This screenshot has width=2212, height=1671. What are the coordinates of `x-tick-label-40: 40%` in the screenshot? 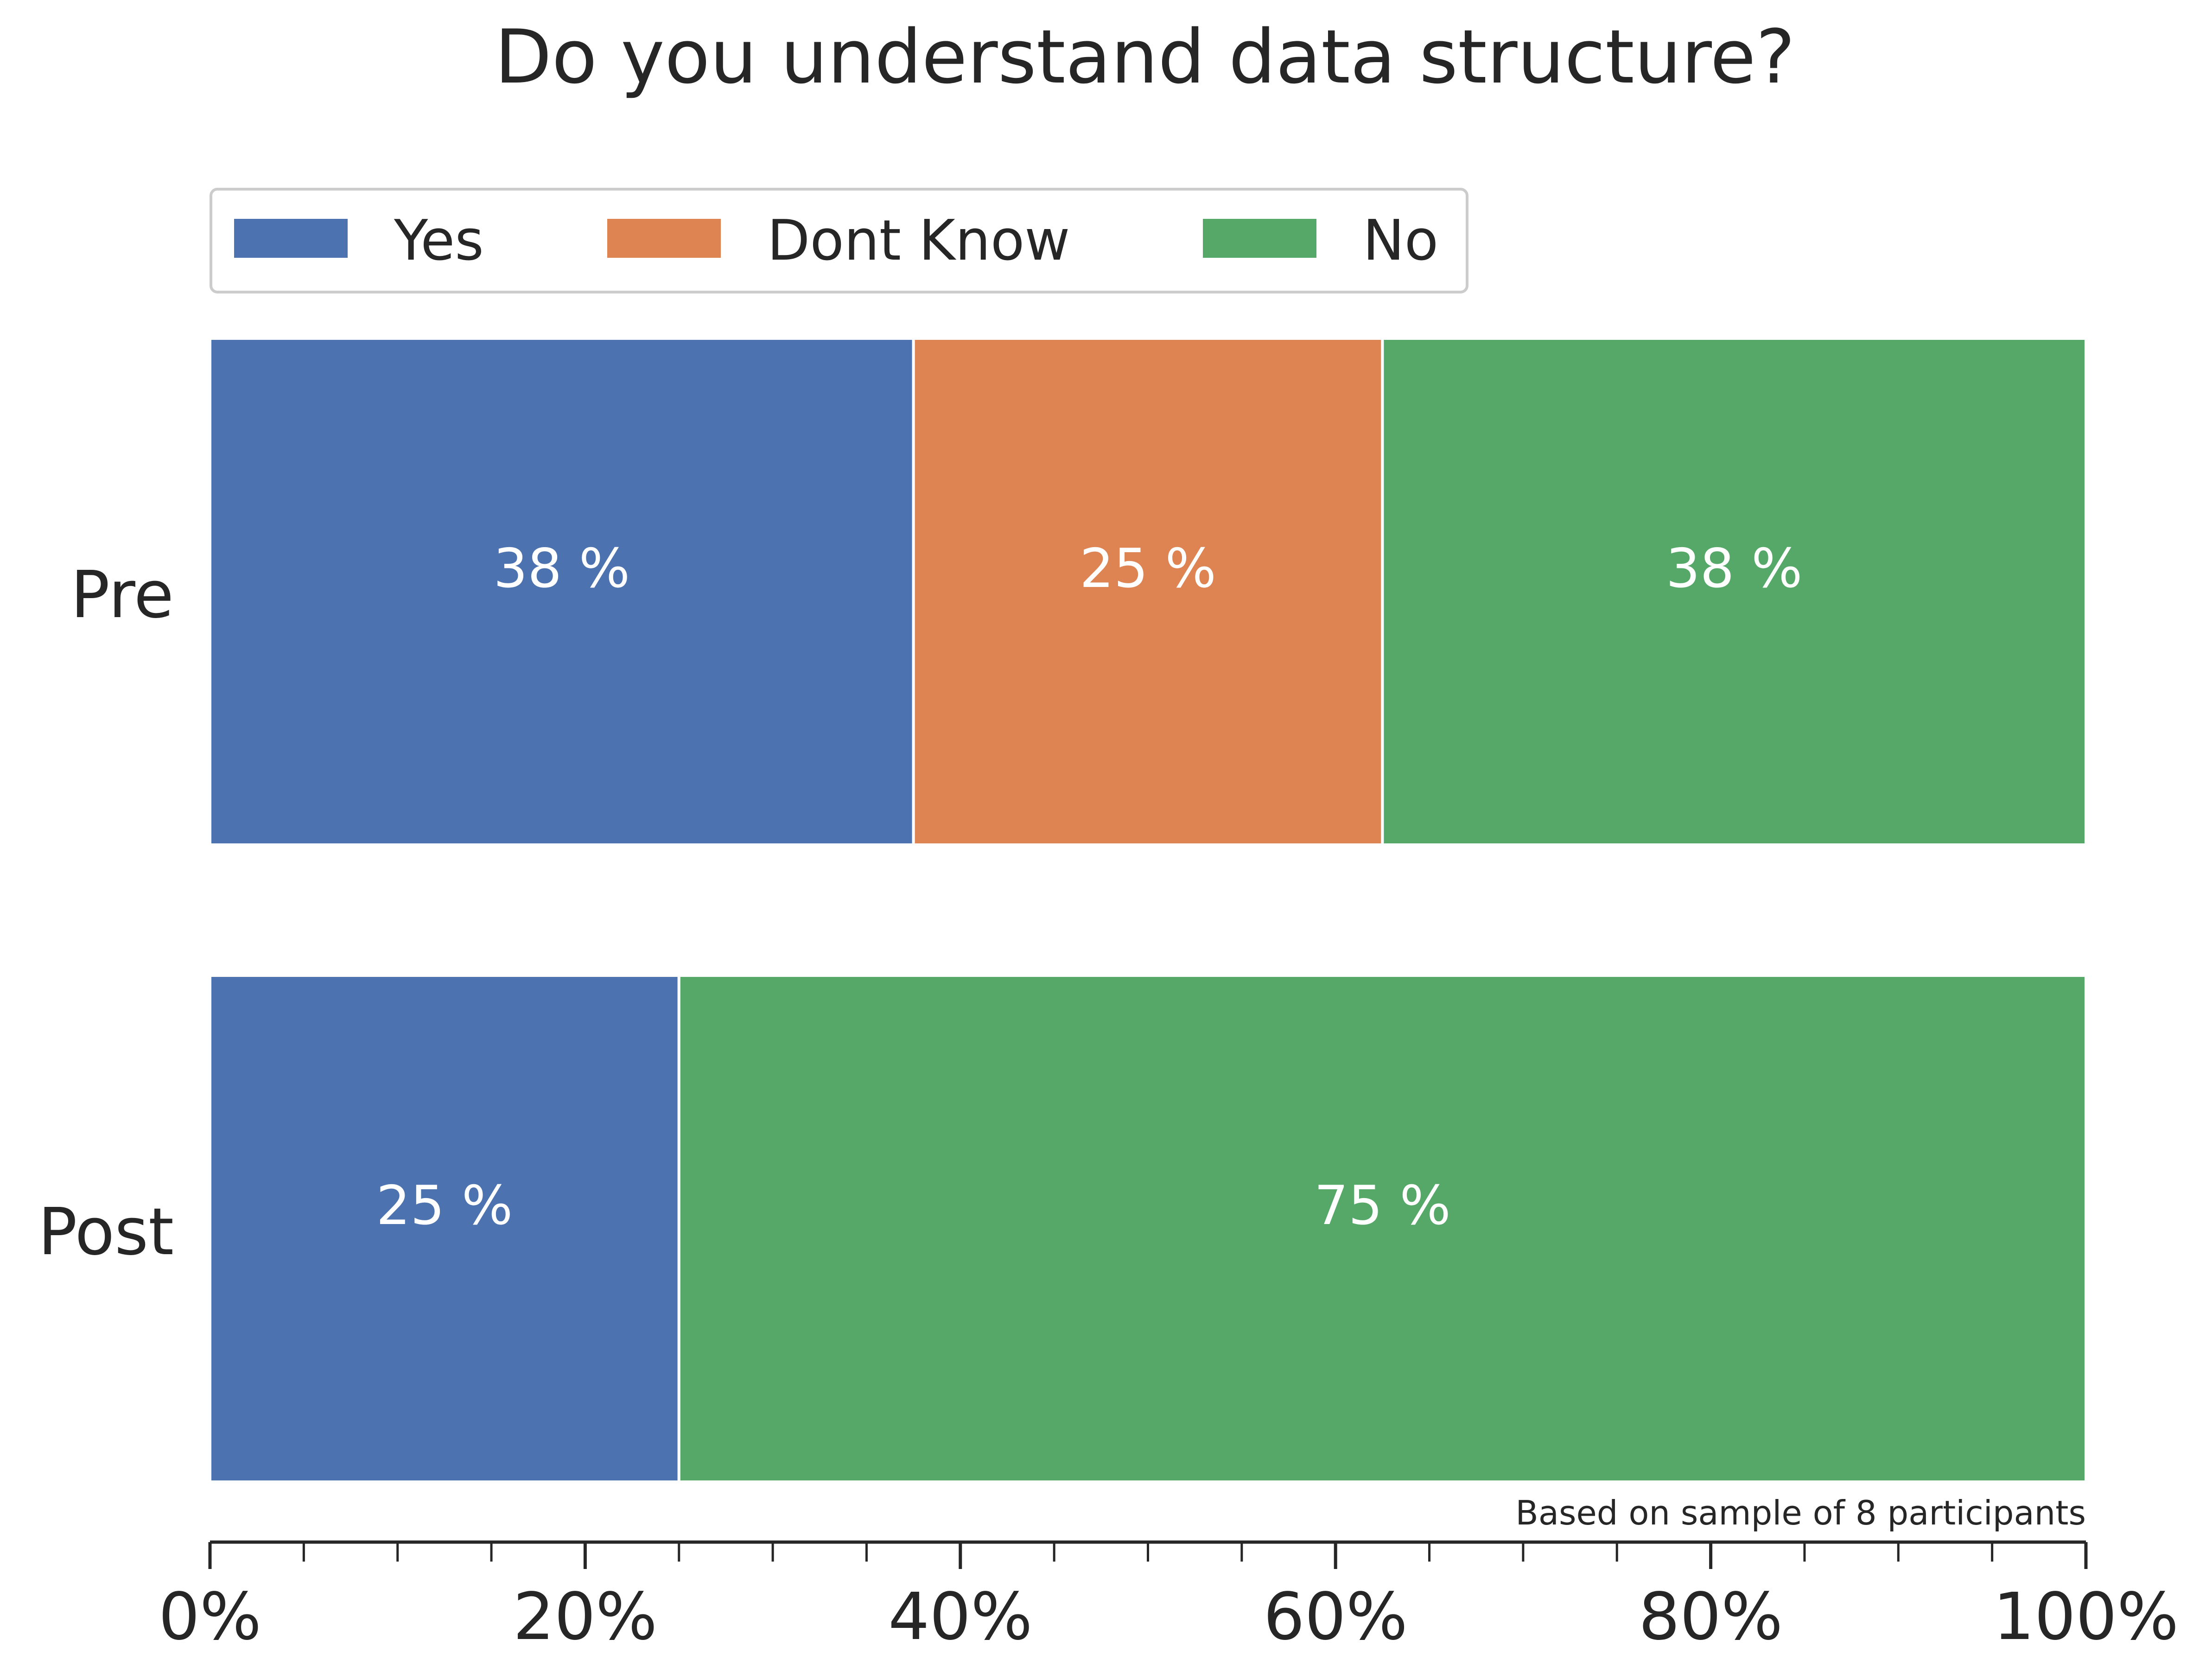 It's located at (960, 1617).